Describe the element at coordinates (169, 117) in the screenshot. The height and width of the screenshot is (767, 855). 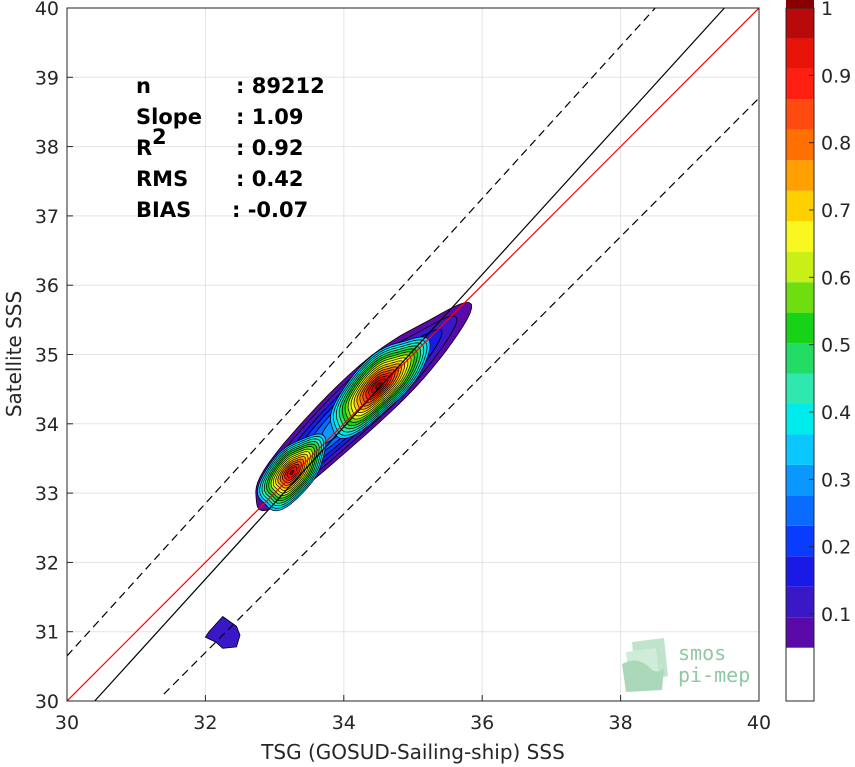
I see `stat-label: Slope` at that location.